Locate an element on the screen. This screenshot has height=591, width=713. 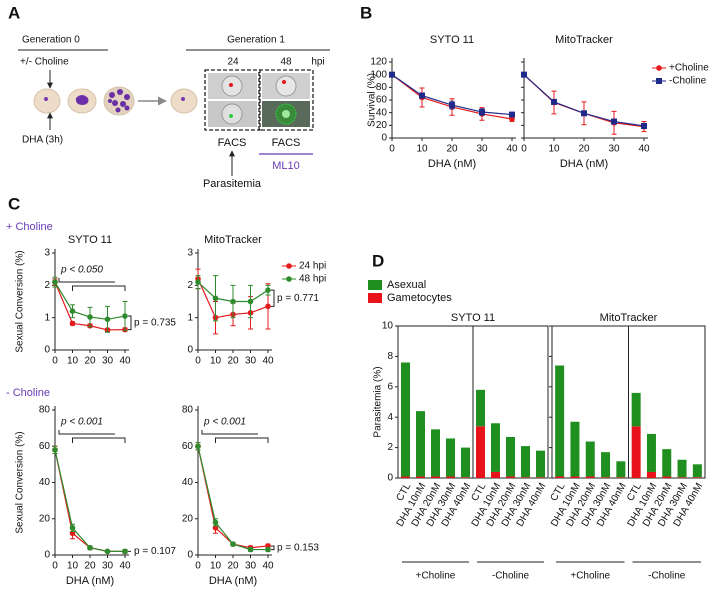
p-value: p = 0.735 is located at coordinates (155, 322).